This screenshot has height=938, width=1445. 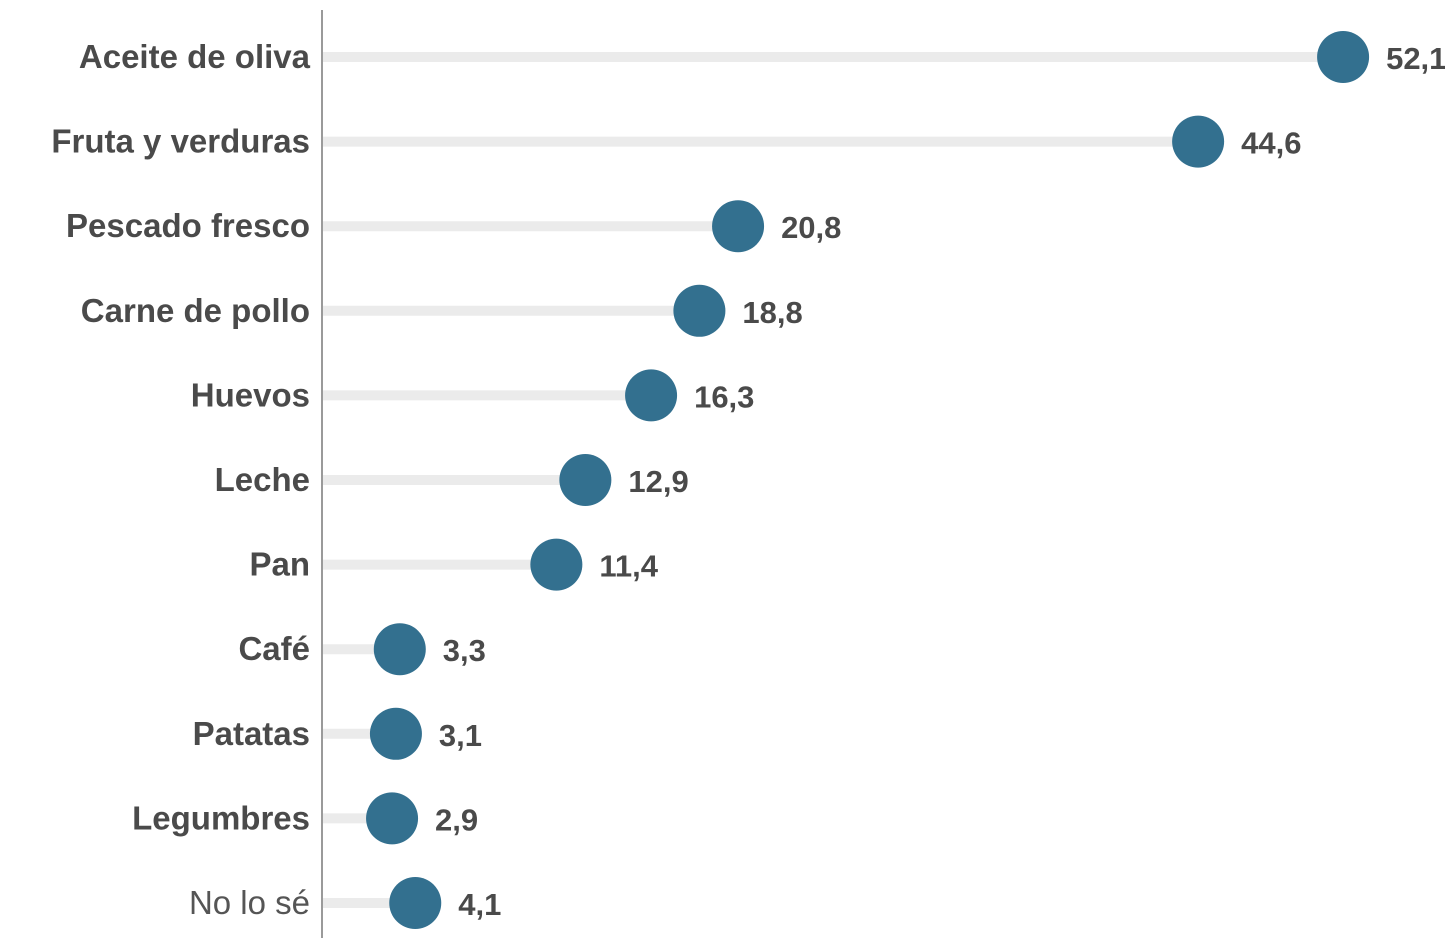 I want to click on value-label: 20,8, so click(x=811, y=227).